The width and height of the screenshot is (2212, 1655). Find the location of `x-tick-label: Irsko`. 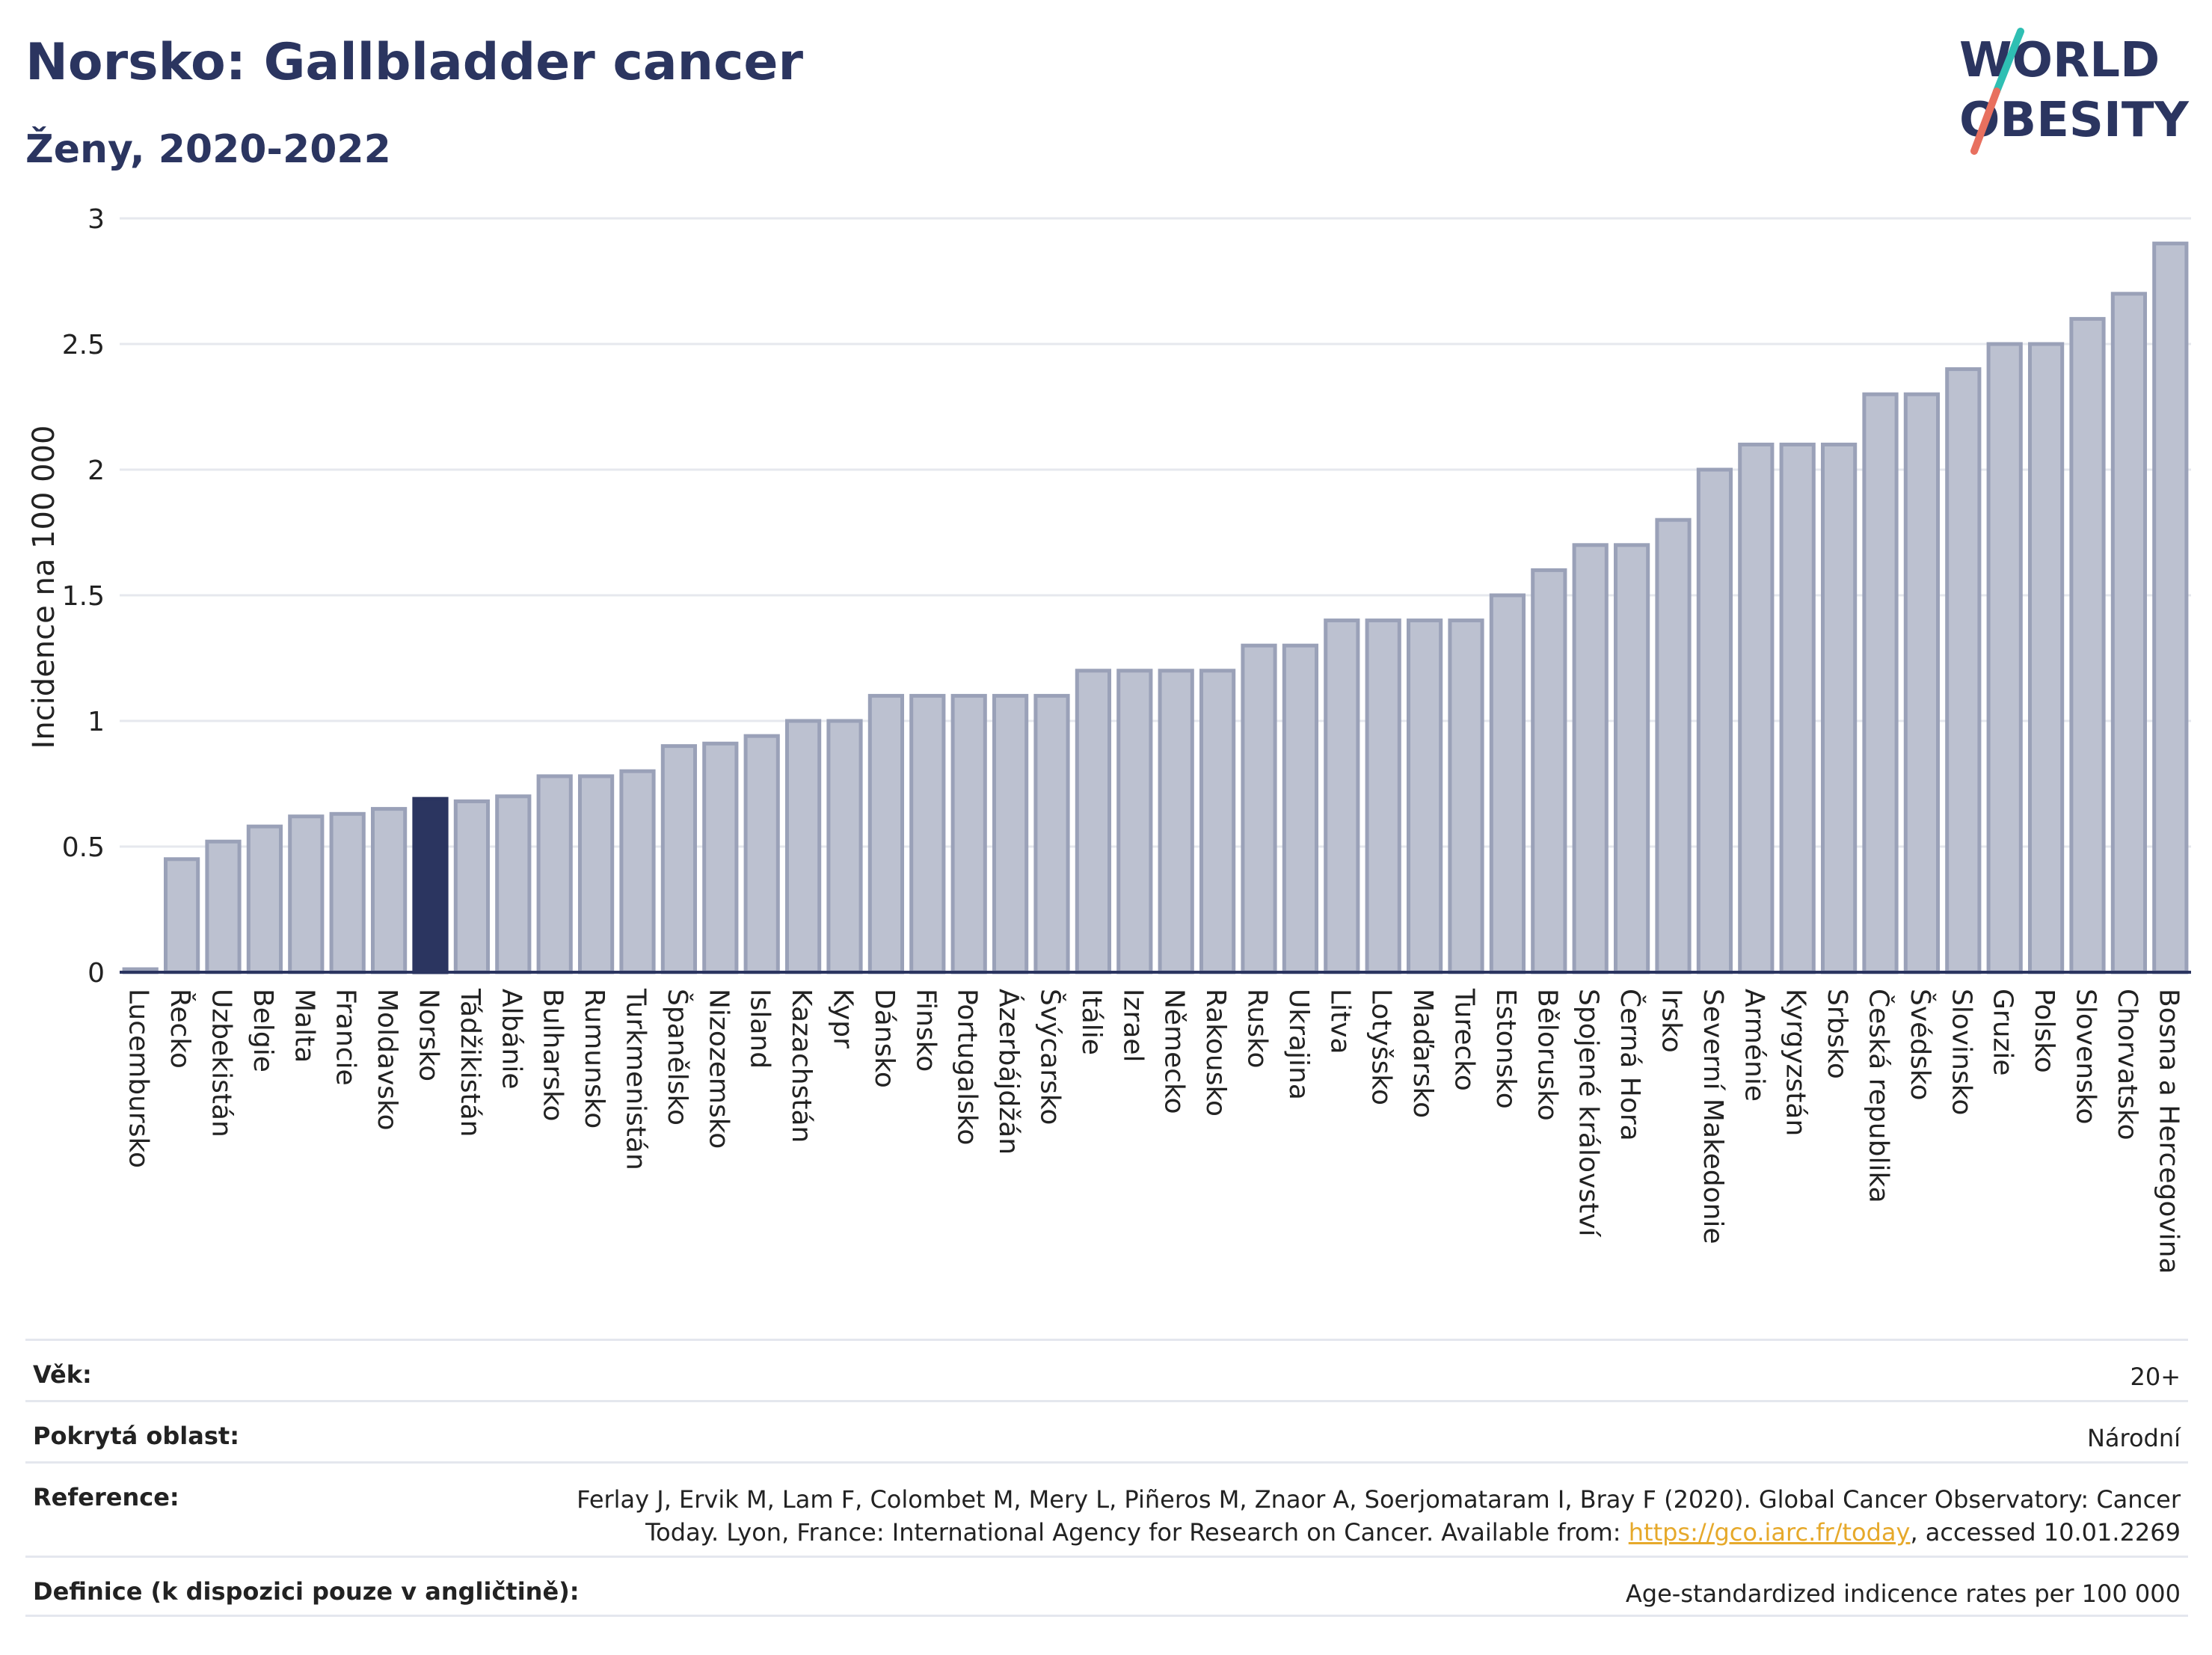

x-tick-label: Irsko is located at coordinates (1671, 1021).